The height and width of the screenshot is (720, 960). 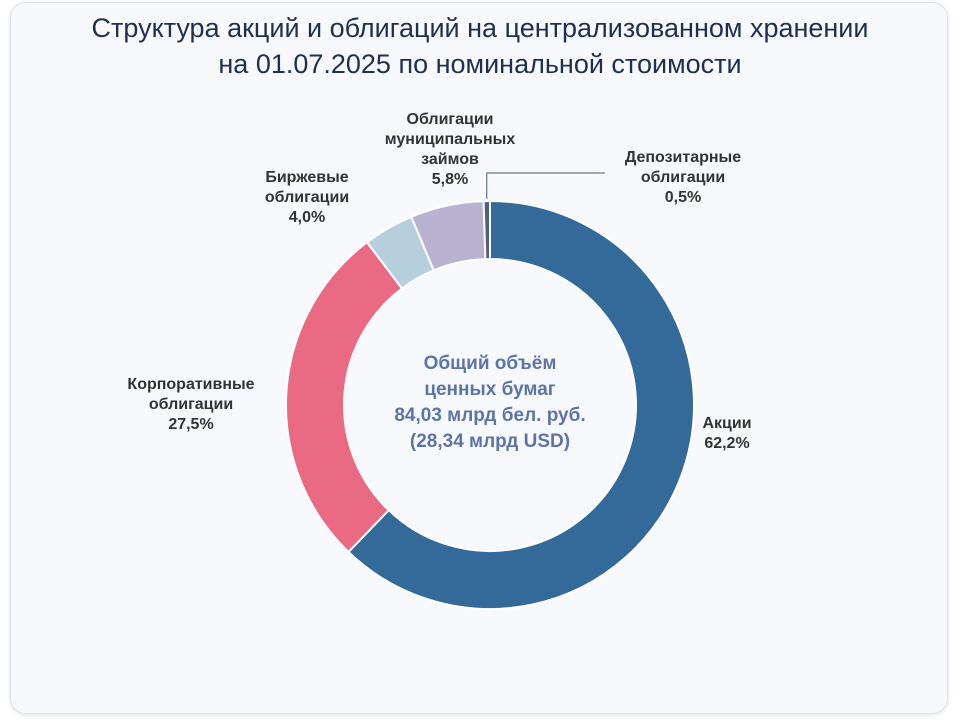 I want to click on slice-2-label: облигации, so click(x=191, y=404).